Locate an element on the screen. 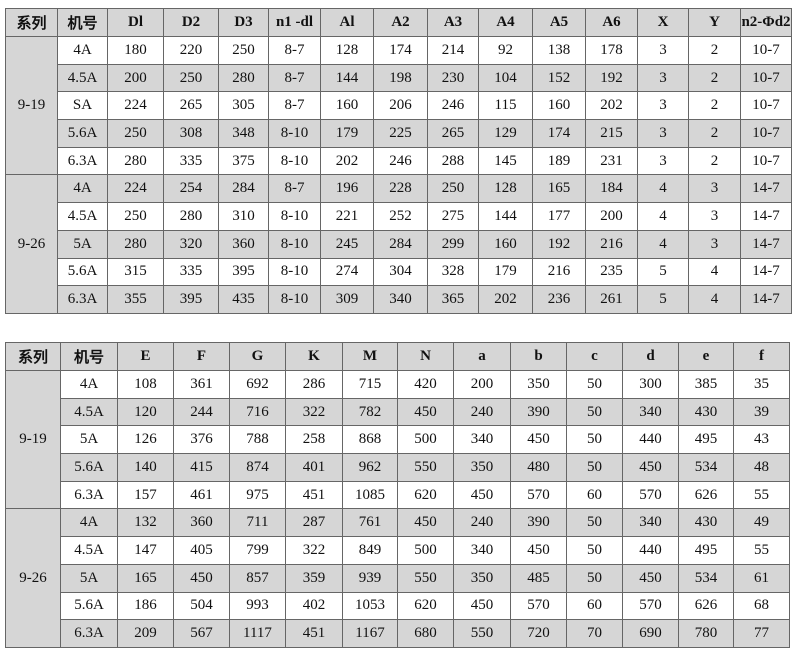  value-cell: 200 is located at coordinates (482, 384).